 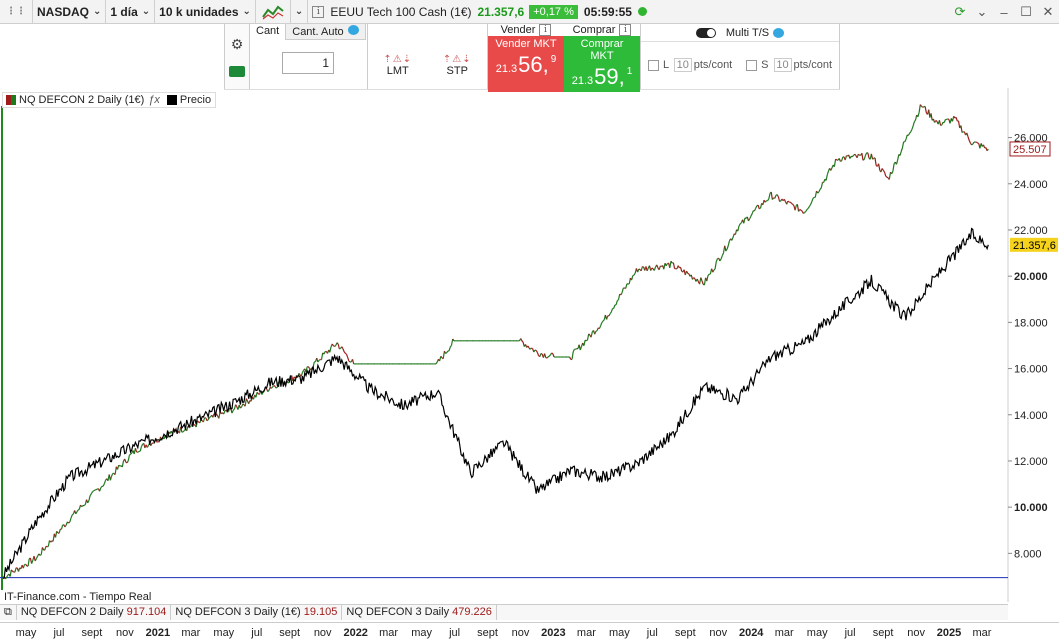 I want to click on sell-heading-label: Vender, so click(x=518, y=30).